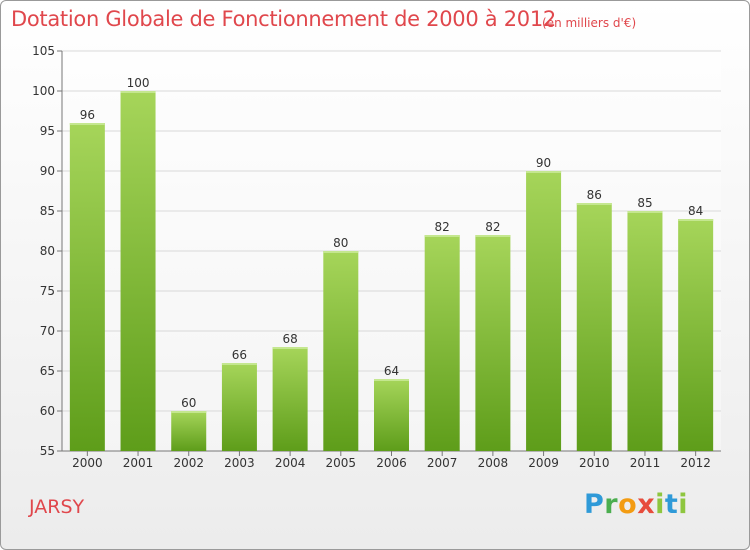 The height and width of the screenshot is (550, 750). Describe the element at coordinates (594, 504) in the screenshot. I see `logo-letter: P` at that location.